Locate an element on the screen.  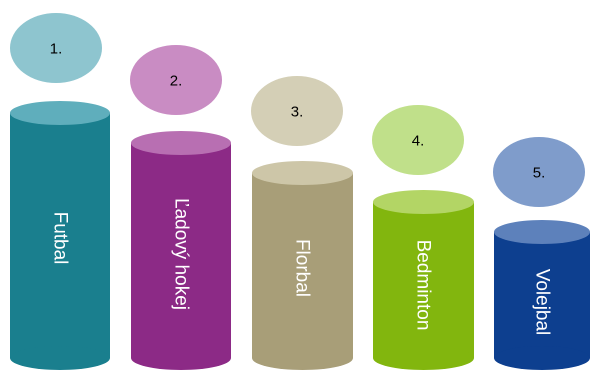
bubble-2: 2. is located at coordinates (176, 80).